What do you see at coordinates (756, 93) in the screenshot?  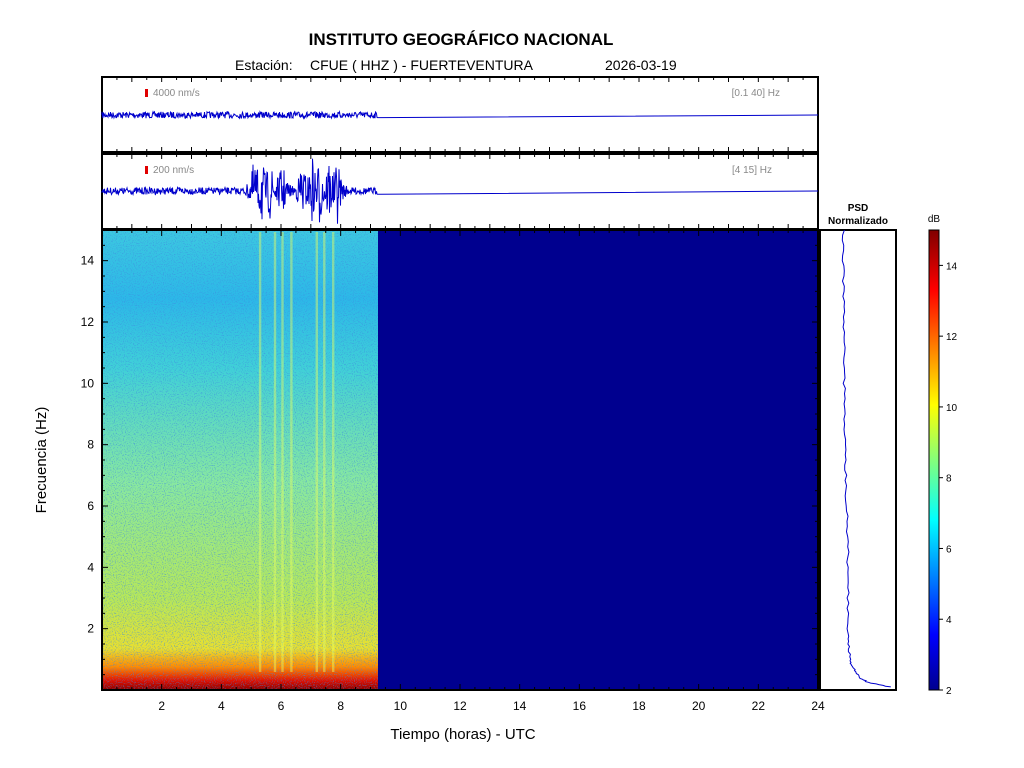 I see `filter-label-broadband: [0.1 40] Hz` at bounding box center [756, 93].